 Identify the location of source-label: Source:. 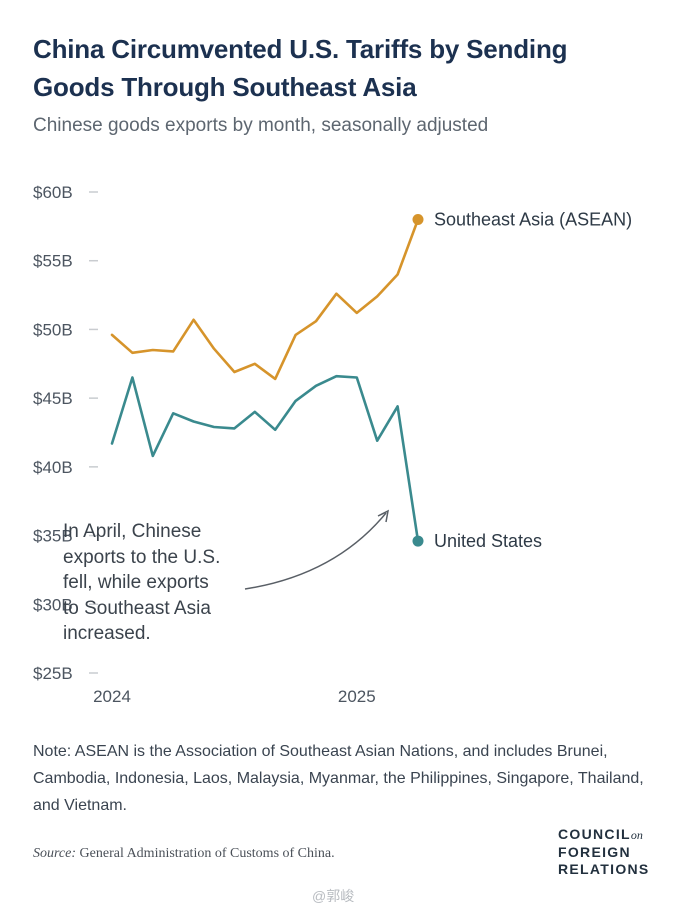
(55, 853).